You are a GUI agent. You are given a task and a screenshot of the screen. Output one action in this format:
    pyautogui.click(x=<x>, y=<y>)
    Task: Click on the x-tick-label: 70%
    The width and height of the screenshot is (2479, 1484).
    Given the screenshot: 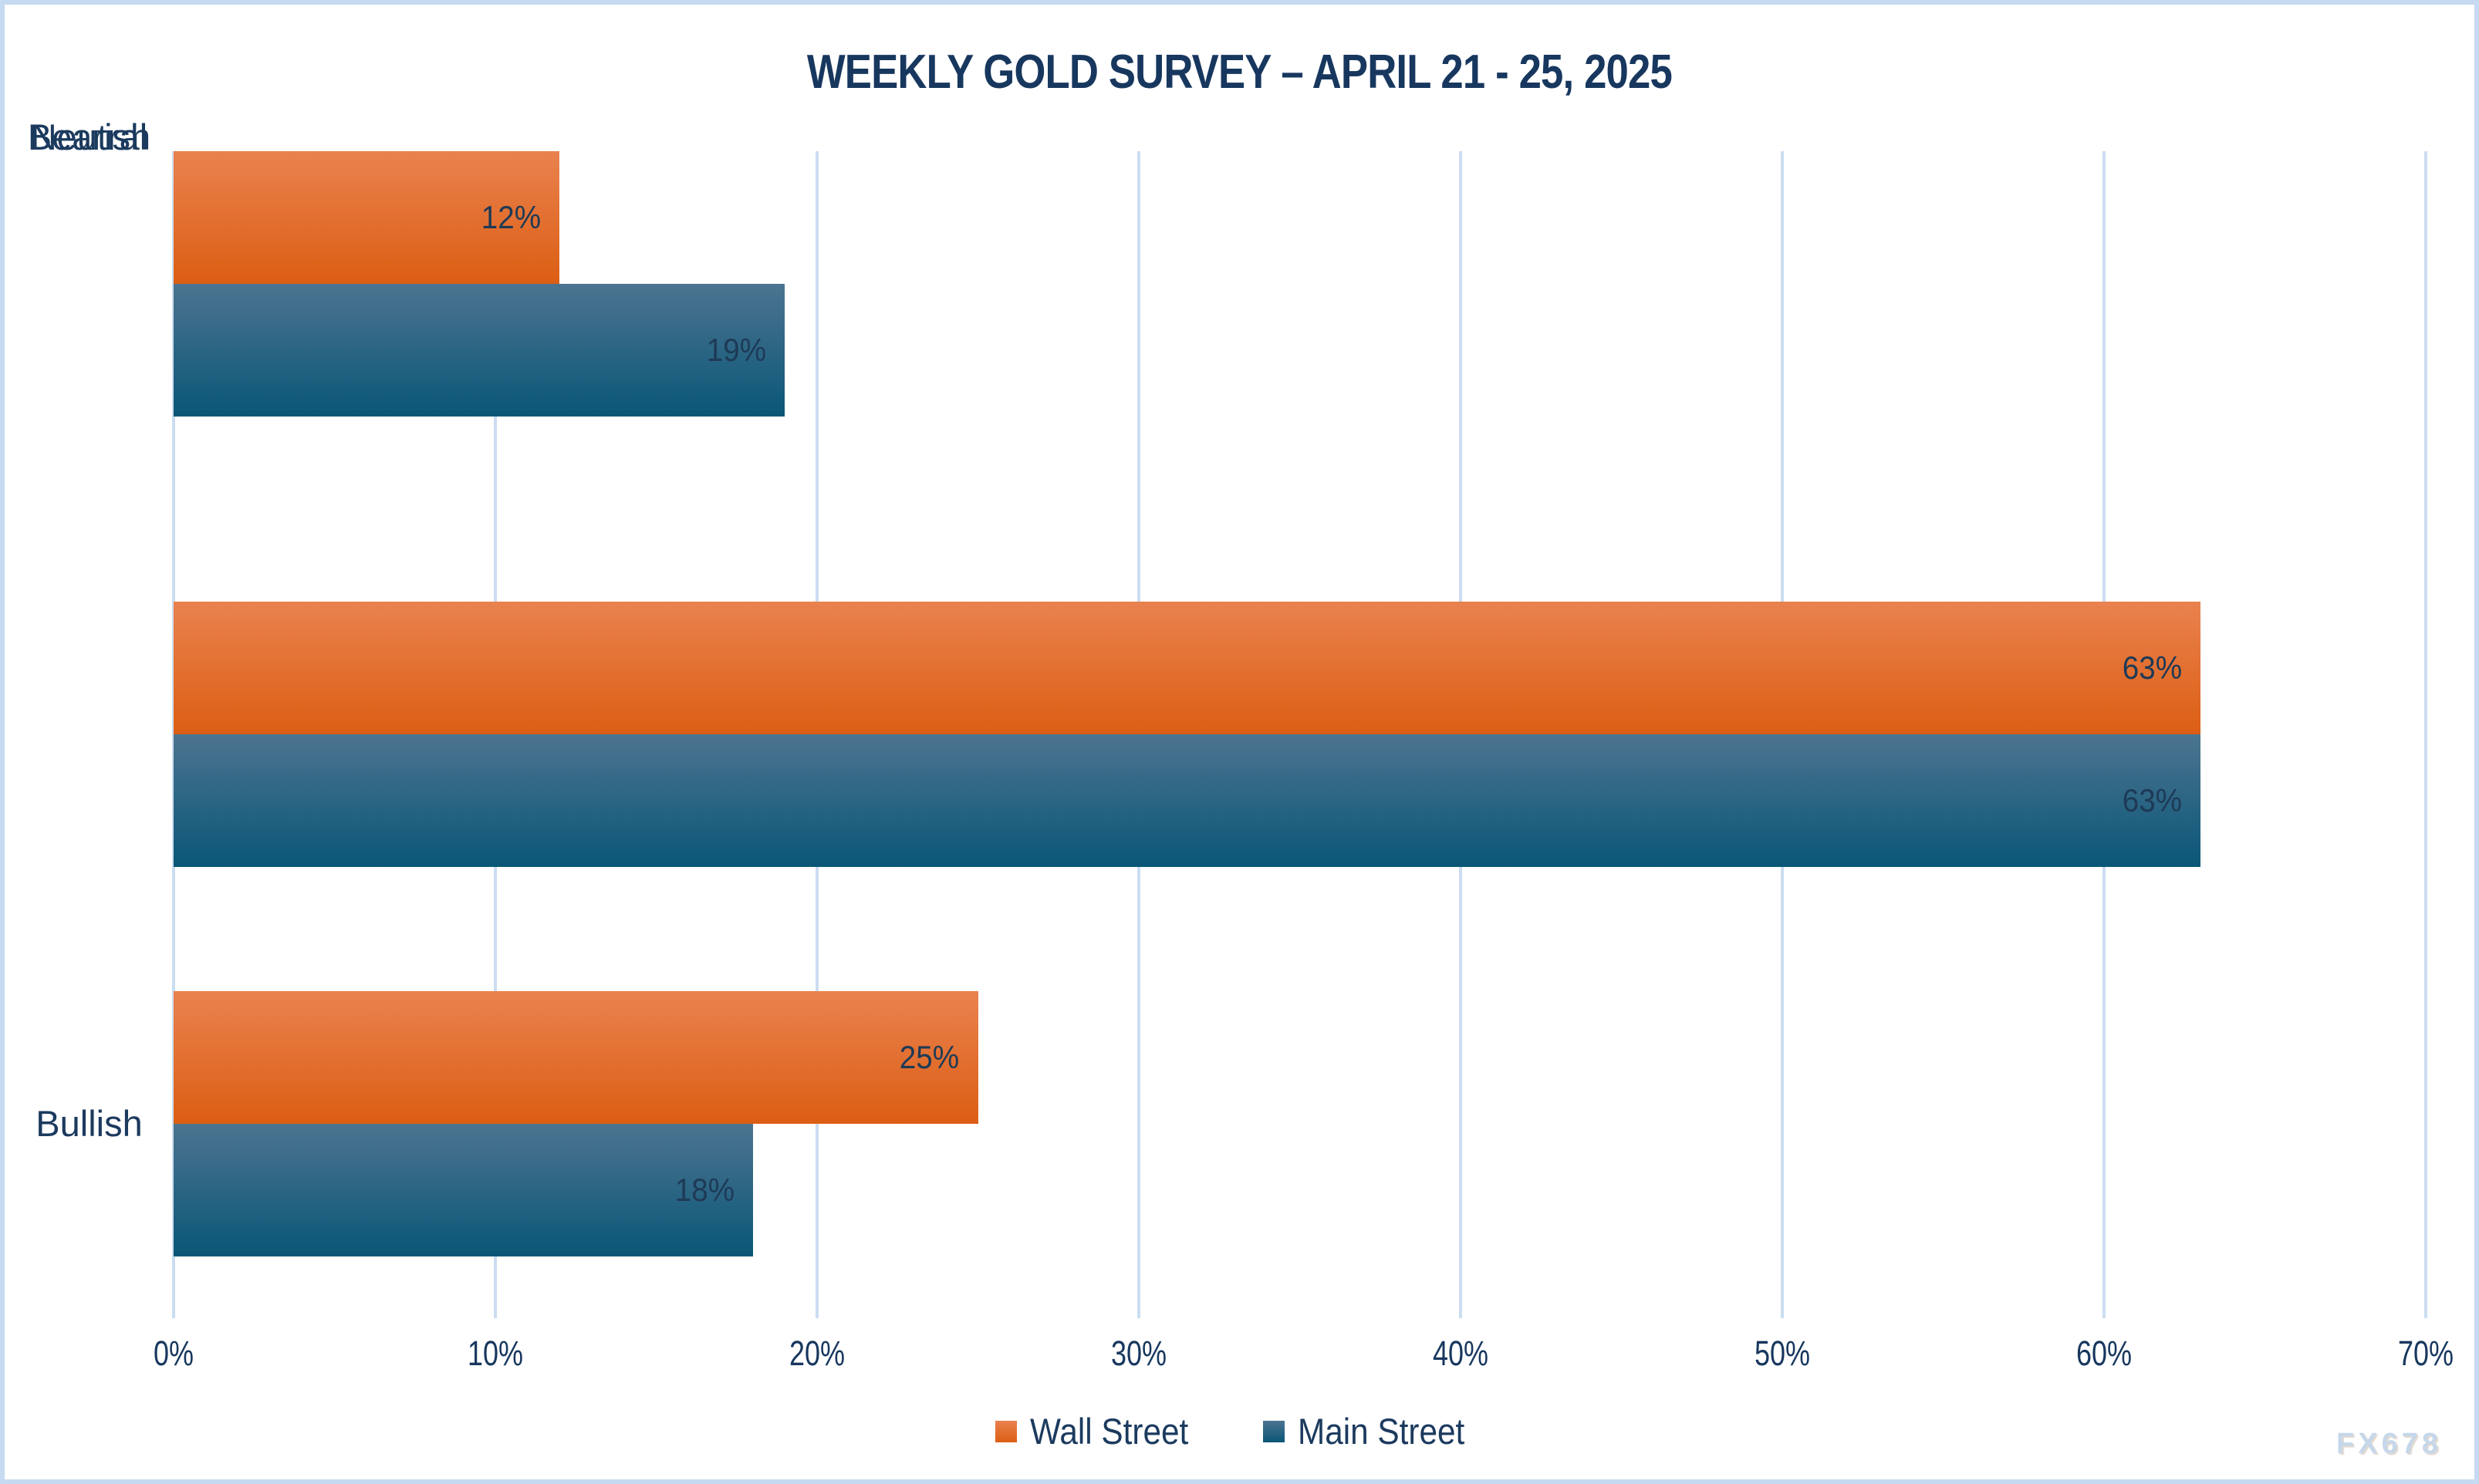 What is the action you would take?
    pyautogui.click(x=2425, y=1353)
    